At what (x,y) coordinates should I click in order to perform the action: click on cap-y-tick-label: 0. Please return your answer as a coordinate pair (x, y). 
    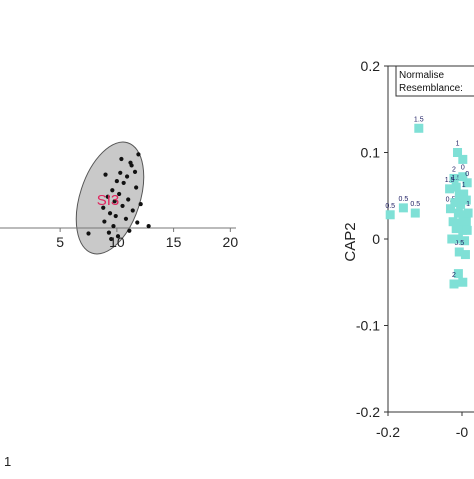
    Looking at the image, I should click on (376, 239).